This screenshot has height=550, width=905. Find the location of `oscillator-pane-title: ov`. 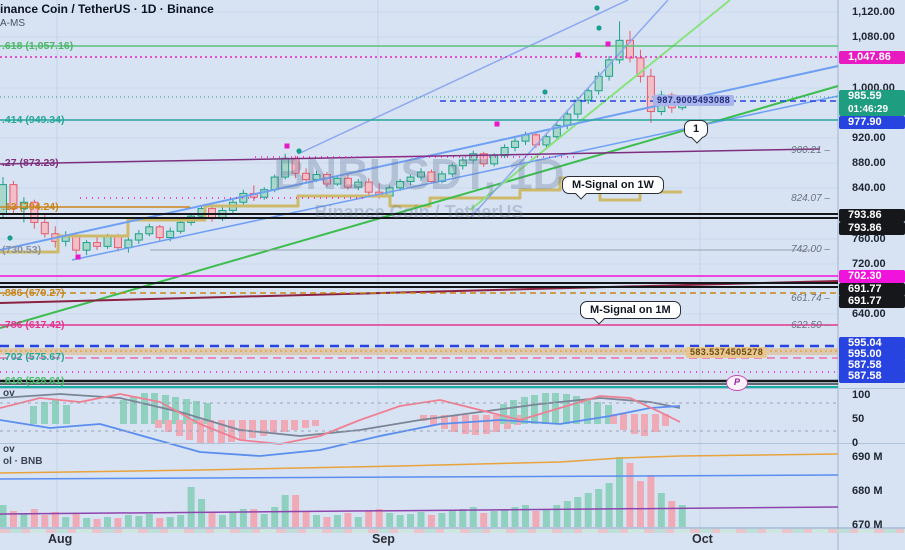

oscillator-pane-title: ov is located at coordinates (9, 393).